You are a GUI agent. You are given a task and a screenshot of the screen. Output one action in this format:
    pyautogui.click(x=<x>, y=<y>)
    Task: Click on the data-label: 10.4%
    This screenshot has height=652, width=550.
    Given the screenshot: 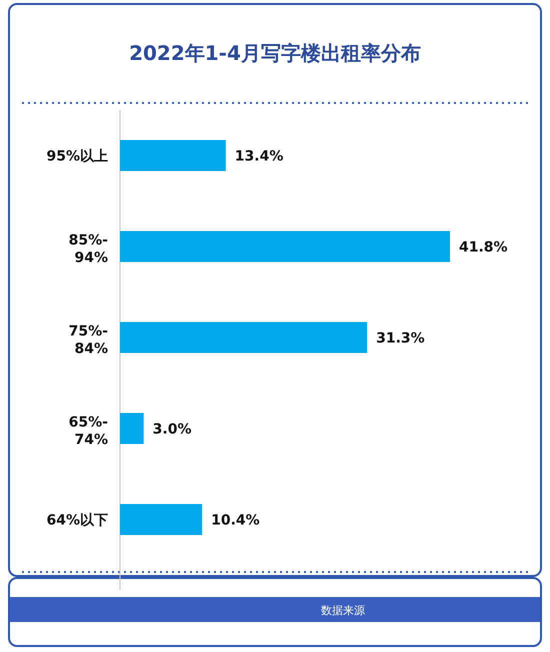 What is the action you would take?
    pyautogui.click(x=235, y=520)
    